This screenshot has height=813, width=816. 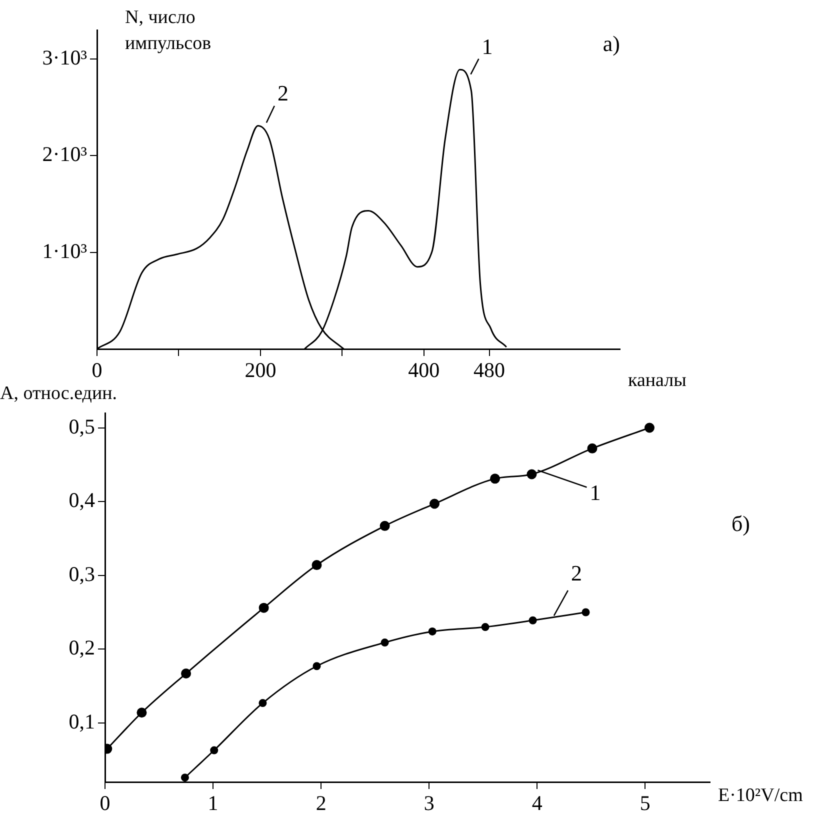 What do you see at coordinates (81, 648) in the screenshot?
I see `y-tick-label: 0,2` at bounding box center [81, 648].